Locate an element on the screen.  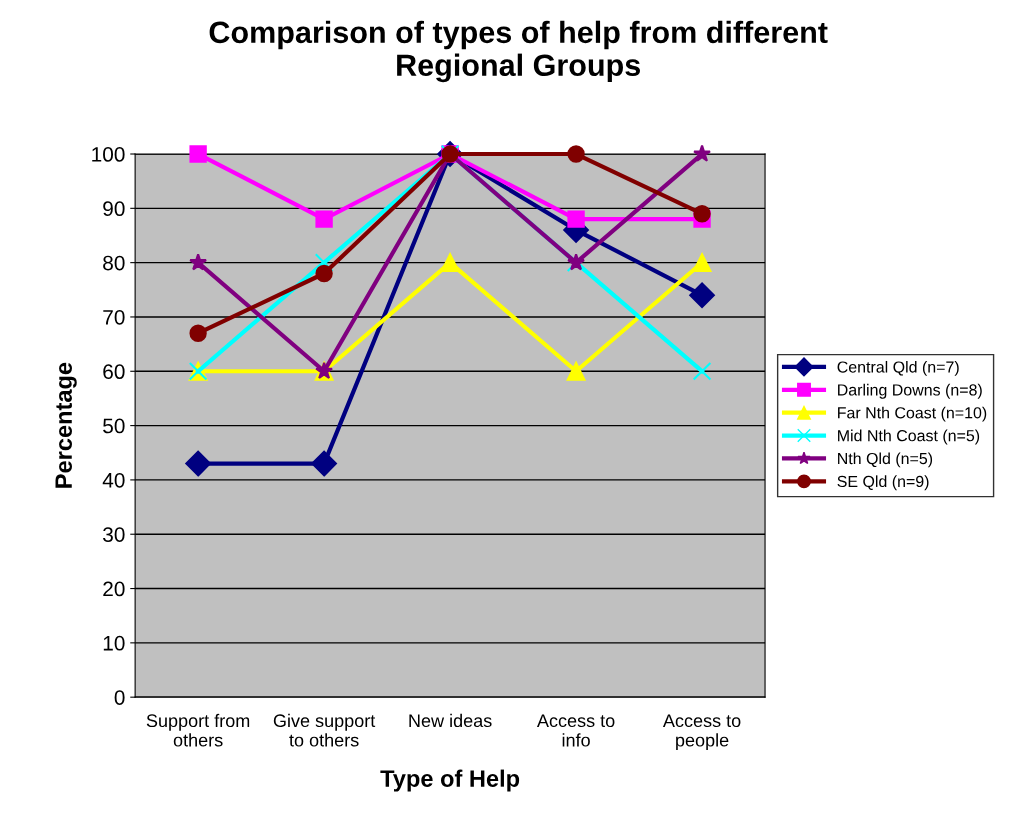
y-axis-title: Percentage is located at coordinates (66, 425).